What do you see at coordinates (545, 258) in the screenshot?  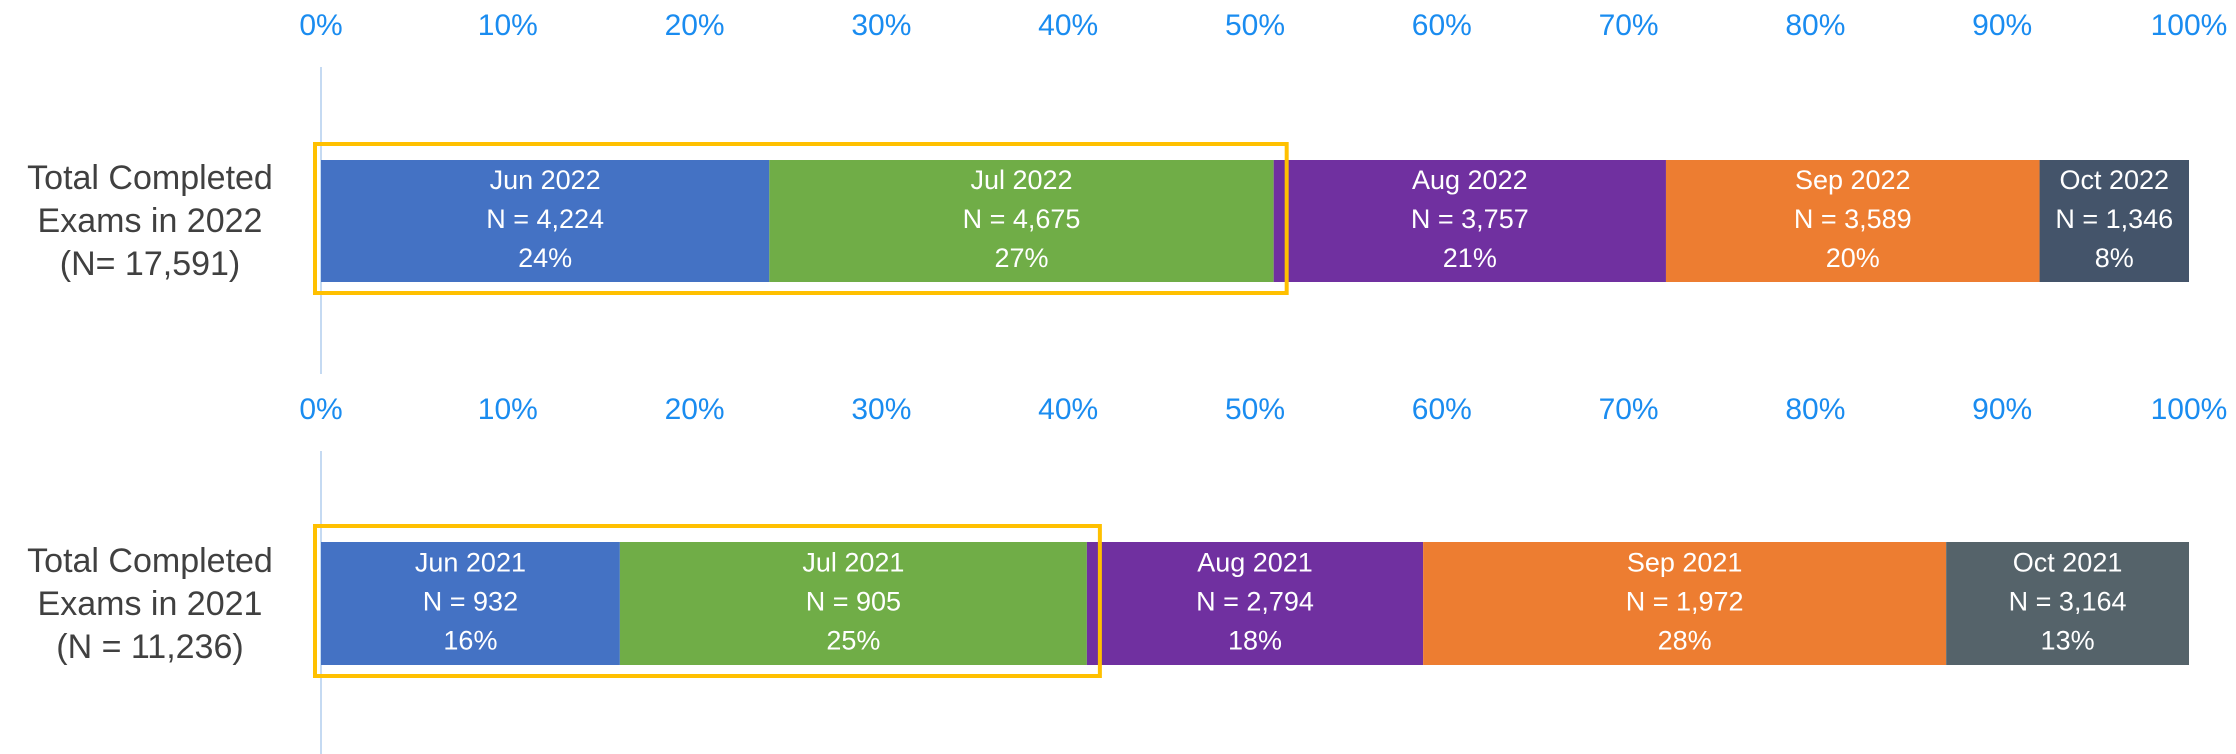 I see `data-label: 24%` at bounding box center [545, 258].